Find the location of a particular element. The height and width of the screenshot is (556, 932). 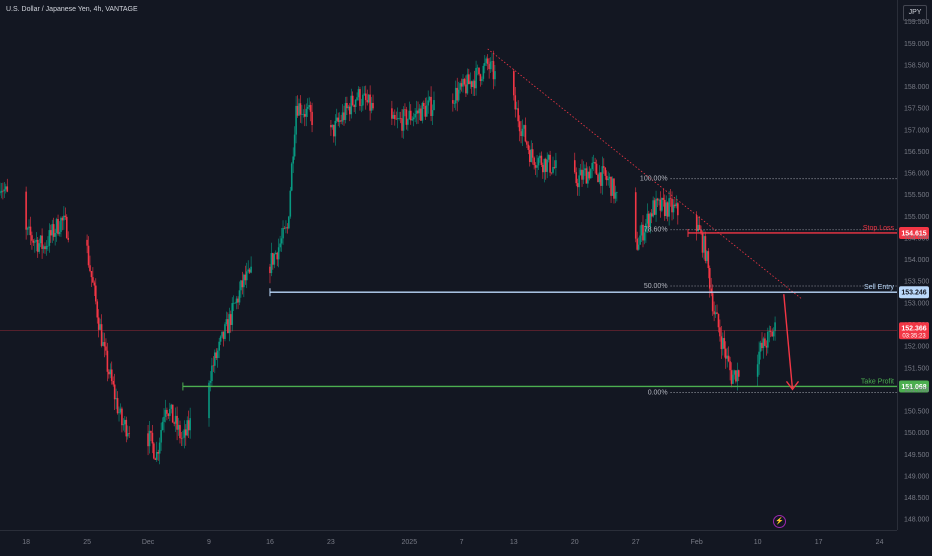

lightning-icon: ⚡ is located at coordinates (779, 521).